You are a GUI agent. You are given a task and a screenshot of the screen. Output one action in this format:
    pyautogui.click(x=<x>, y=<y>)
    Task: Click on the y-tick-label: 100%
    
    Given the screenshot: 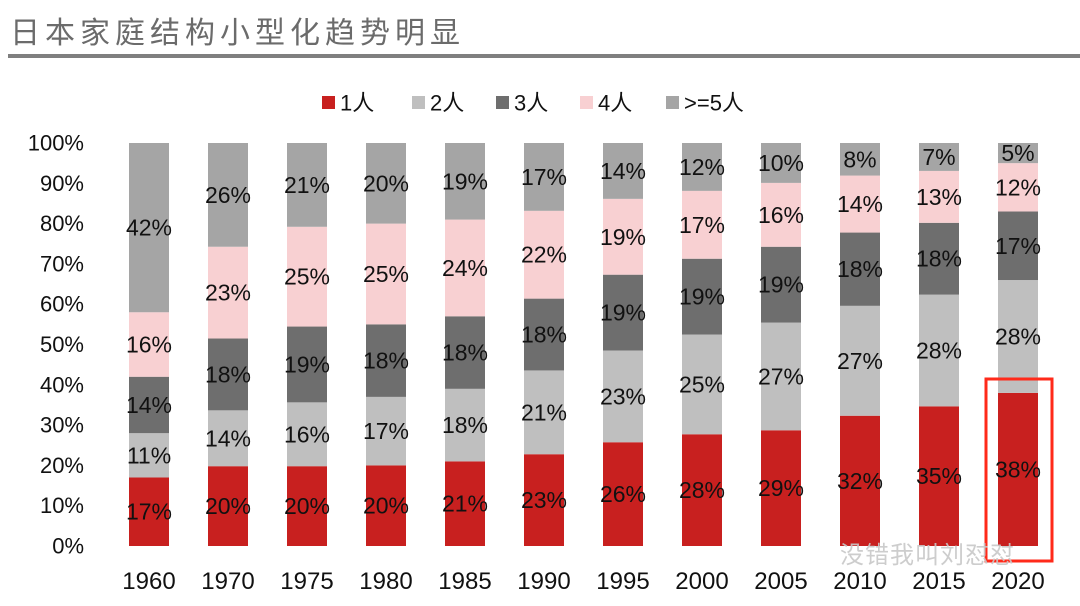 What is the action you would take?
    pyautogui.click(x=56, y=143)
    